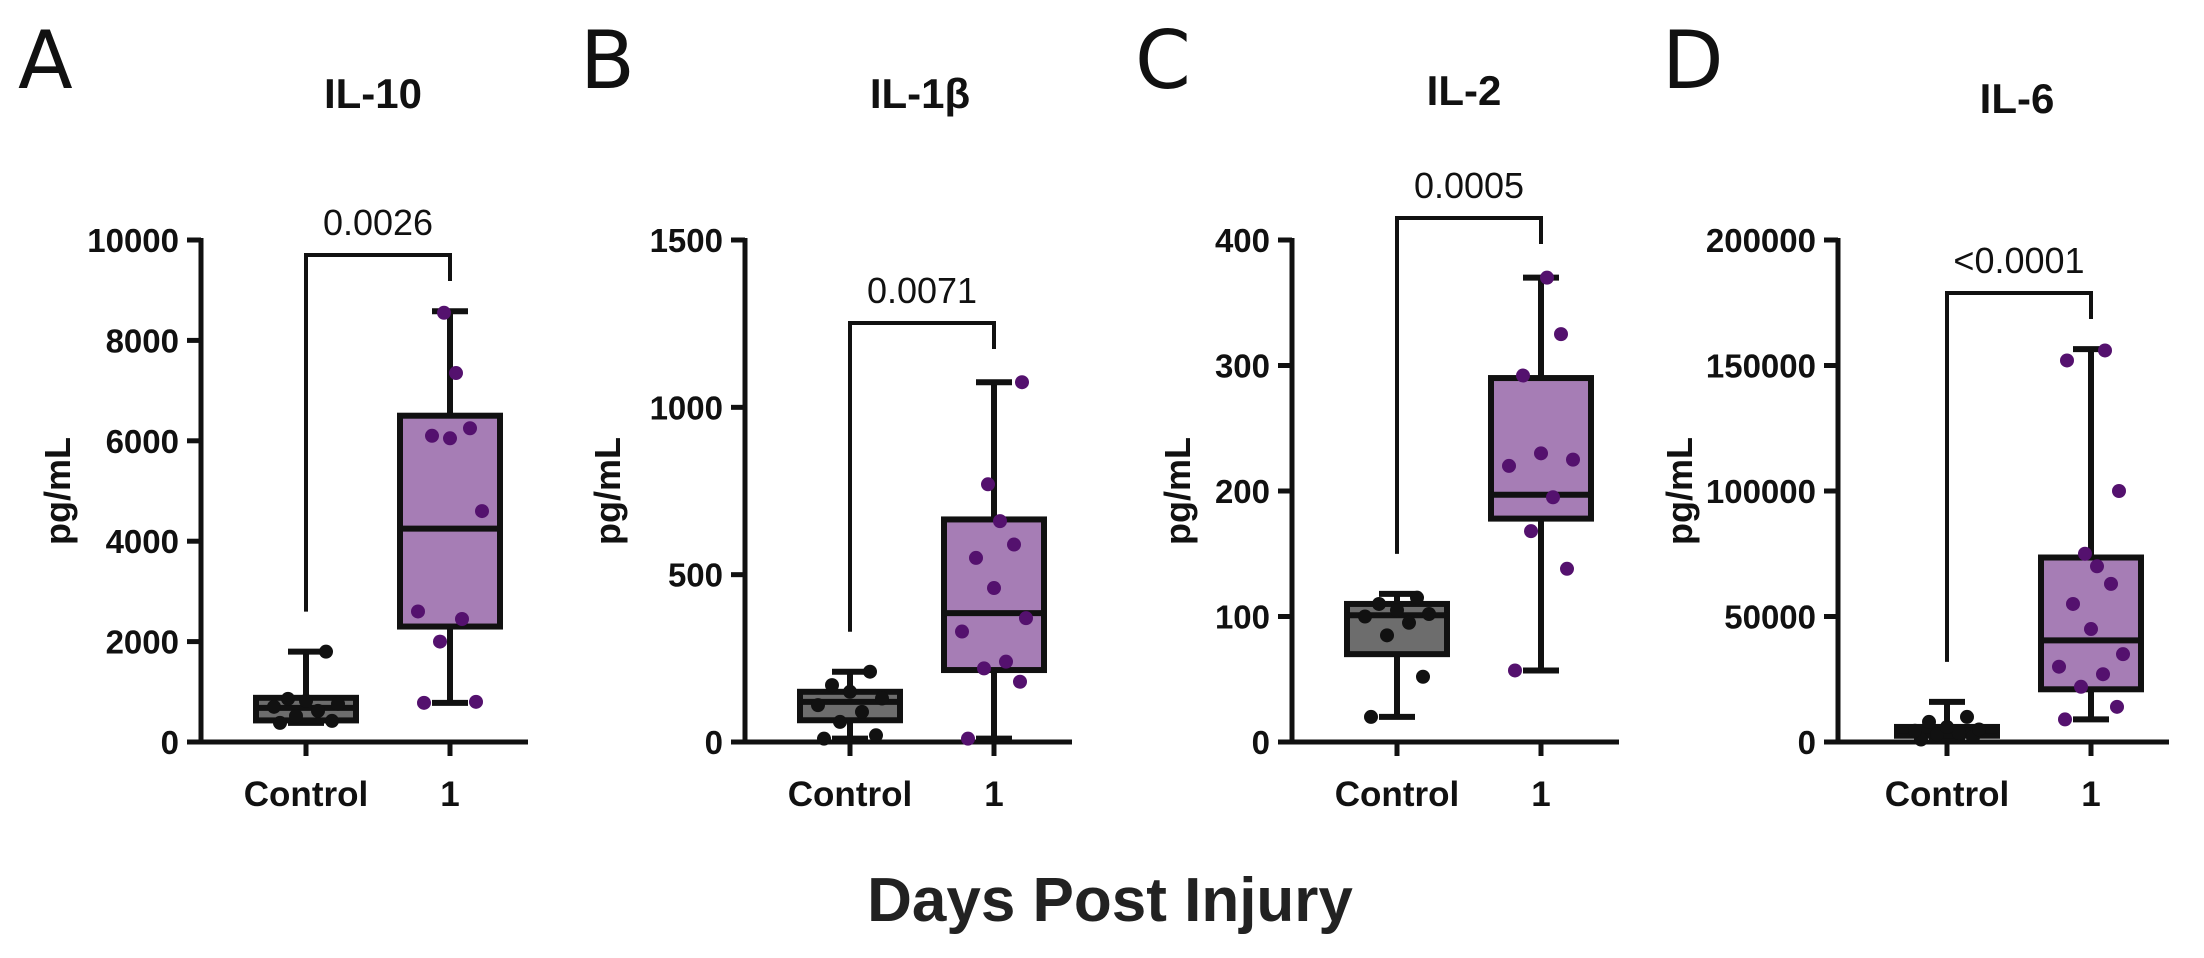 This screenshot has width=2204, height=958. I want to click on y-tick-label: 6000, so click(142, 441).